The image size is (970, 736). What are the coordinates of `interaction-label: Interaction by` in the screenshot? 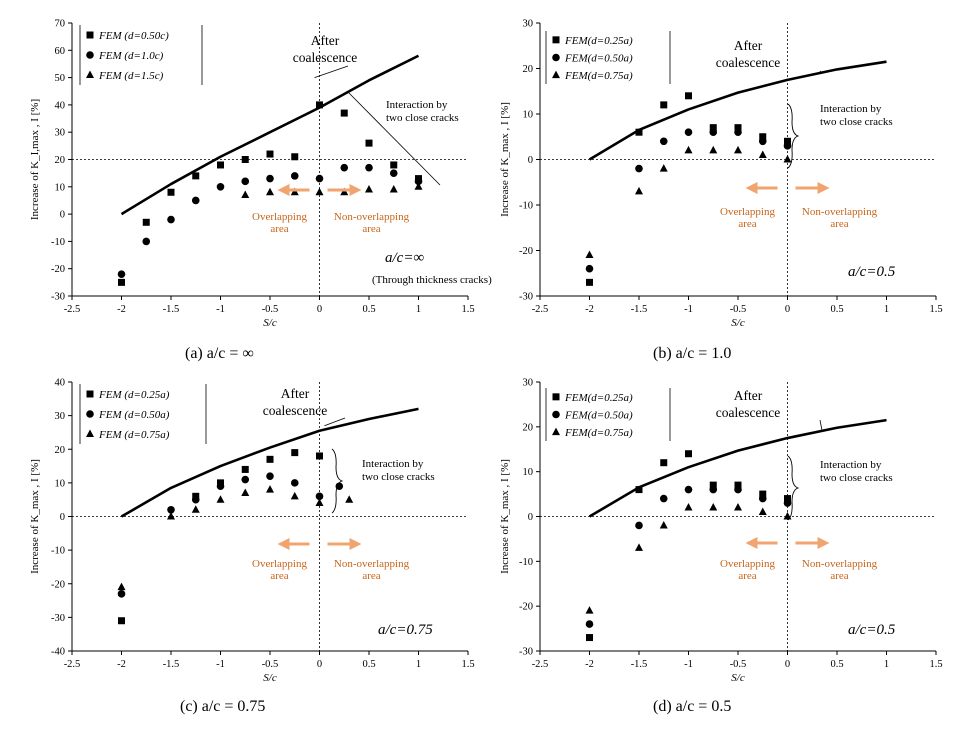 It's located at (851, 465).